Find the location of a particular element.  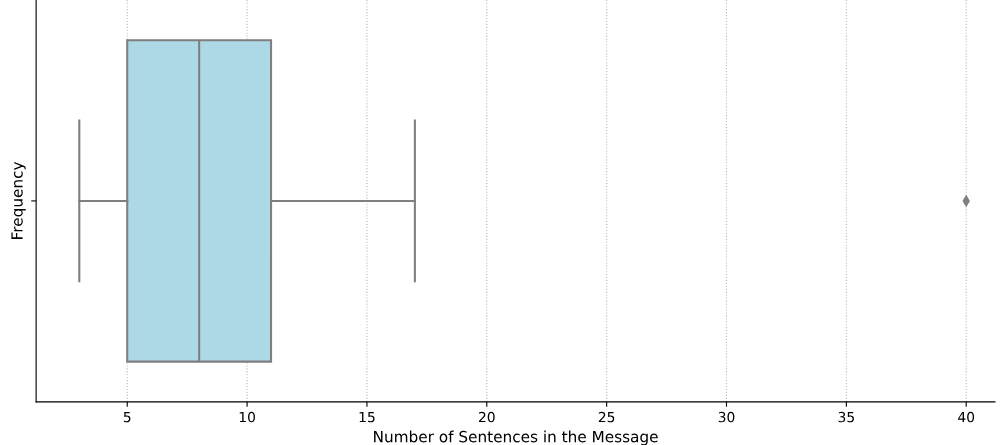

x-tick-label: 25 is located at coordinates (606, 417).